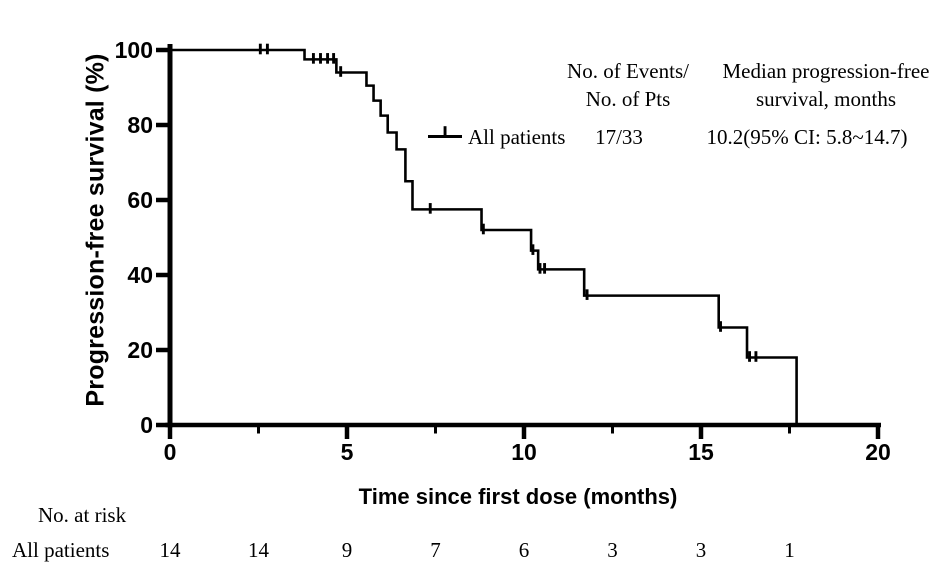 The height and width of the screenshot is (586, 931). Describe the element at coordinates (701, 452) in the screenshot. I see `x-tick-label: 15` at that location.